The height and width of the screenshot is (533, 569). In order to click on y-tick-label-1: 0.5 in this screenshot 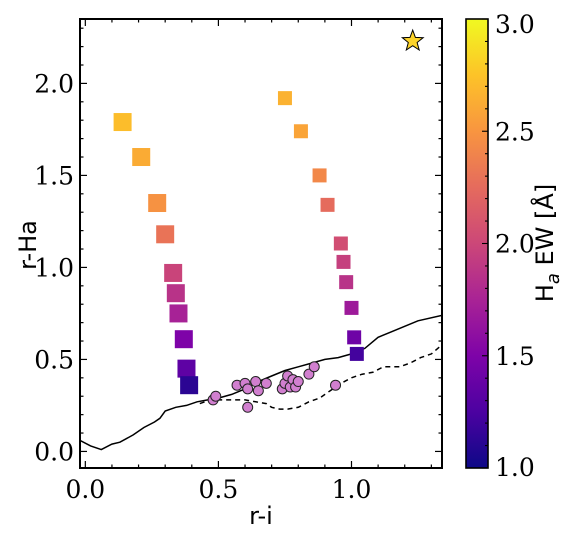, I will do `click(54, 359)`.